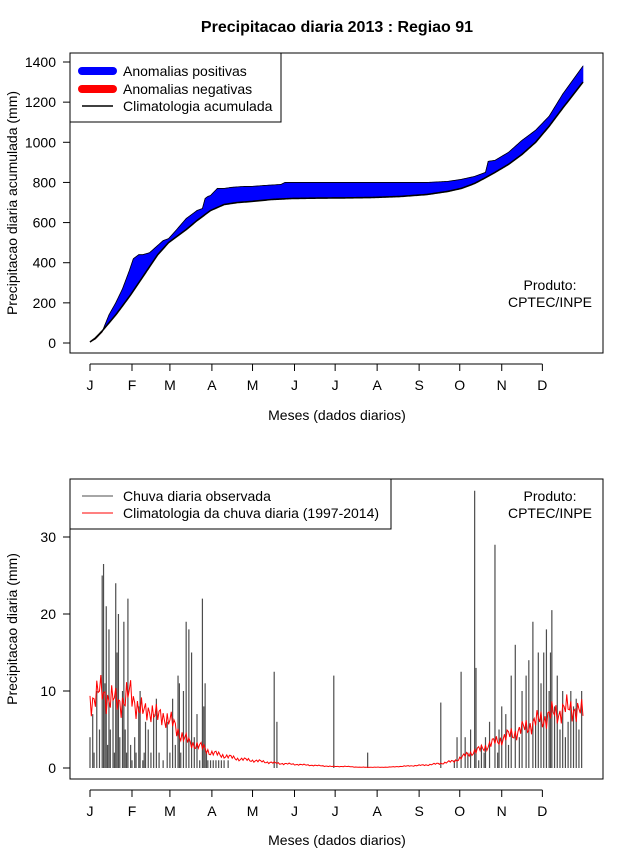  I want to click on accum-y-tick-label: 800, so click(45, 182).